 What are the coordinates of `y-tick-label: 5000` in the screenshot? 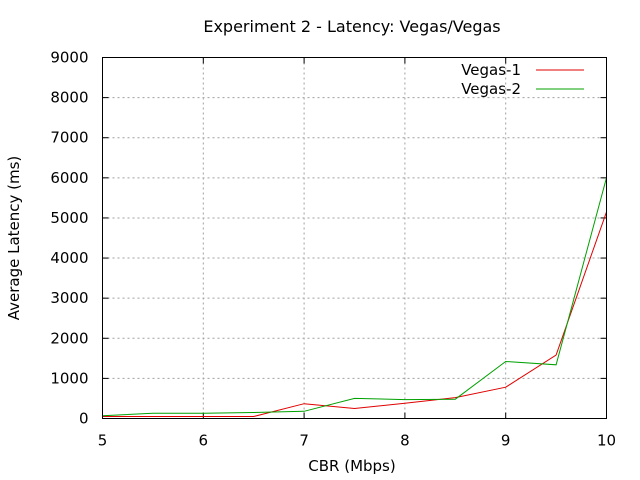 It's located at (69, 218).